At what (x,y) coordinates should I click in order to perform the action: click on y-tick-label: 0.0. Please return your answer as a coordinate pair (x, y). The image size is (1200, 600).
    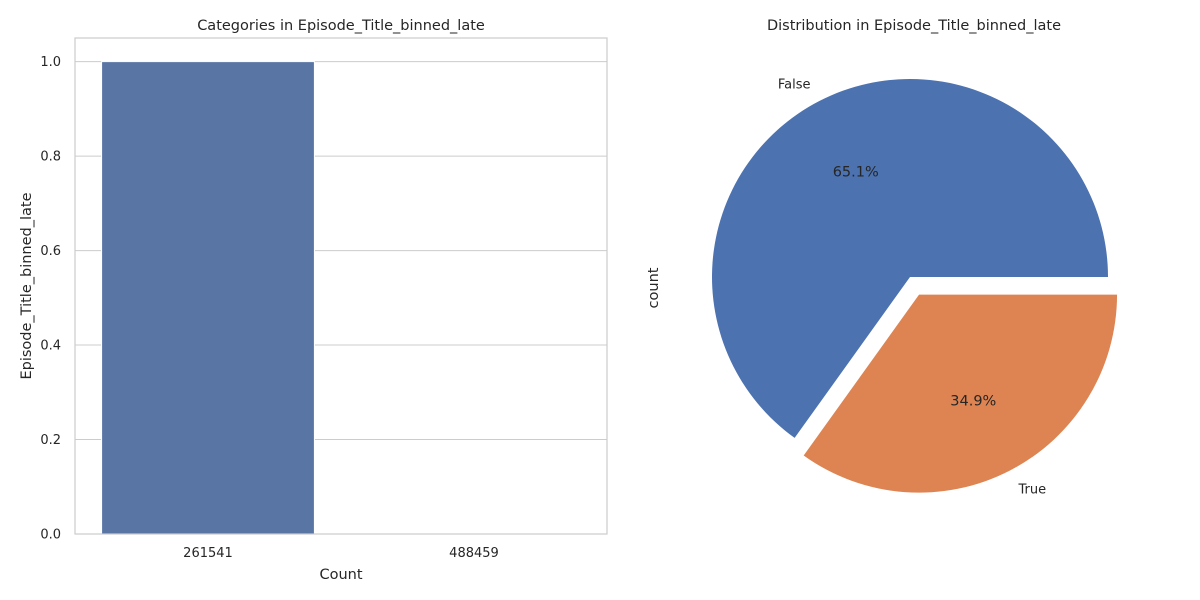
    Looking at the image, I should click on (50, 535).